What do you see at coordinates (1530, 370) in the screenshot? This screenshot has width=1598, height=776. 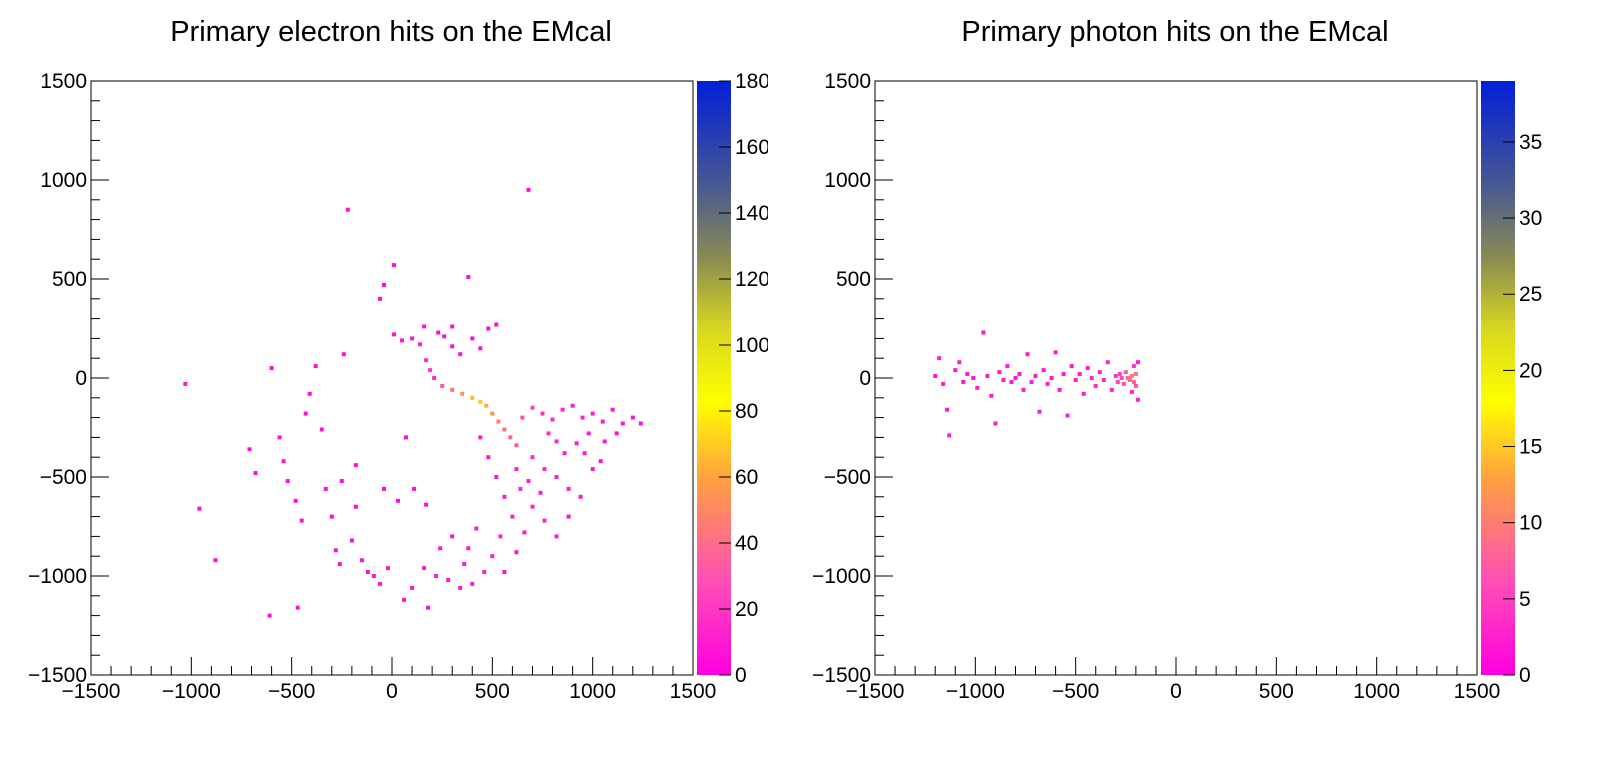 I see `photon-colorbar-tick-label: 20` at bounding box center [1530, 370].